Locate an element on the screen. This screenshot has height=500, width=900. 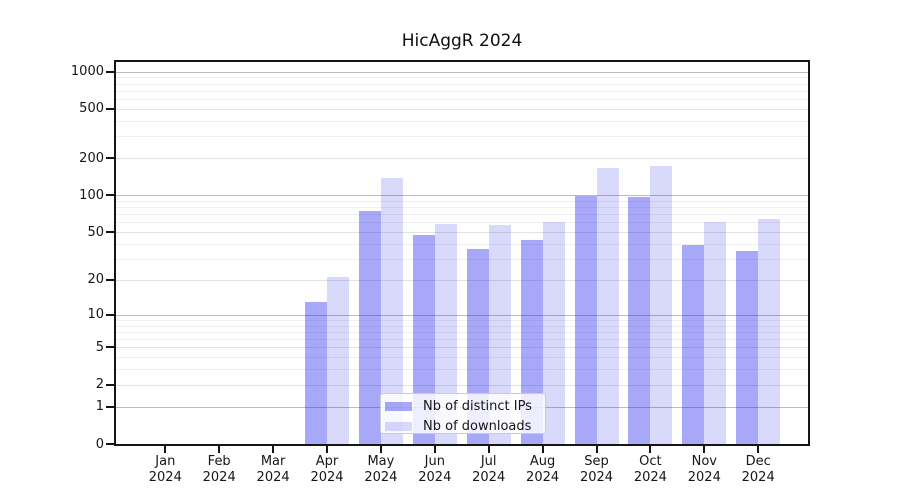
bar-distinct-ips-oct is located at coordinates (639, 320).